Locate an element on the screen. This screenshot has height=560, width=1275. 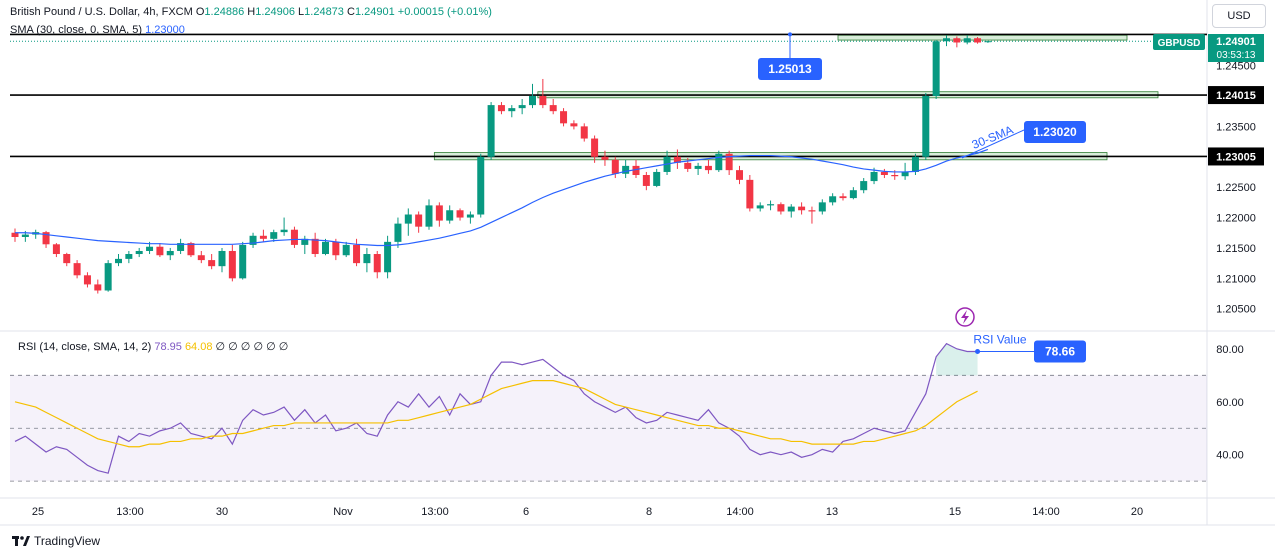
sma-legend: SMA (30, close, 0, SMA, 5) 1.23000 is located at coordinates (97, 30).